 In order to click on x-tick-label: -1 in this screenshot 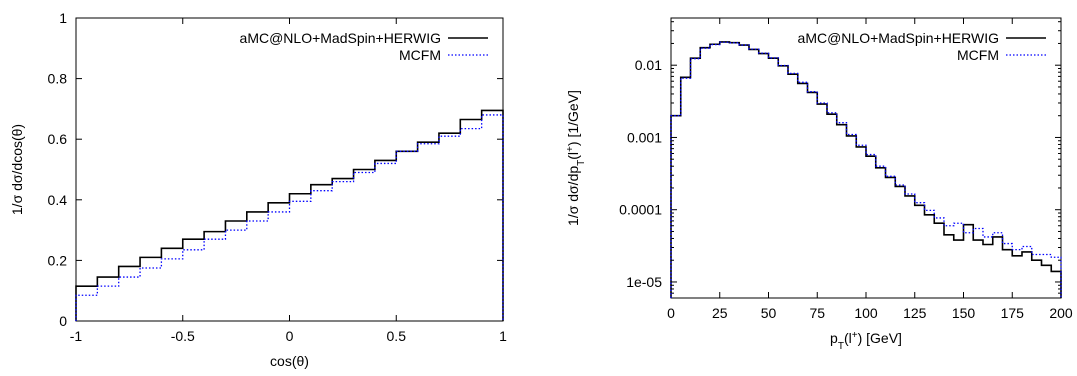, I will do `click(76, 336)`.